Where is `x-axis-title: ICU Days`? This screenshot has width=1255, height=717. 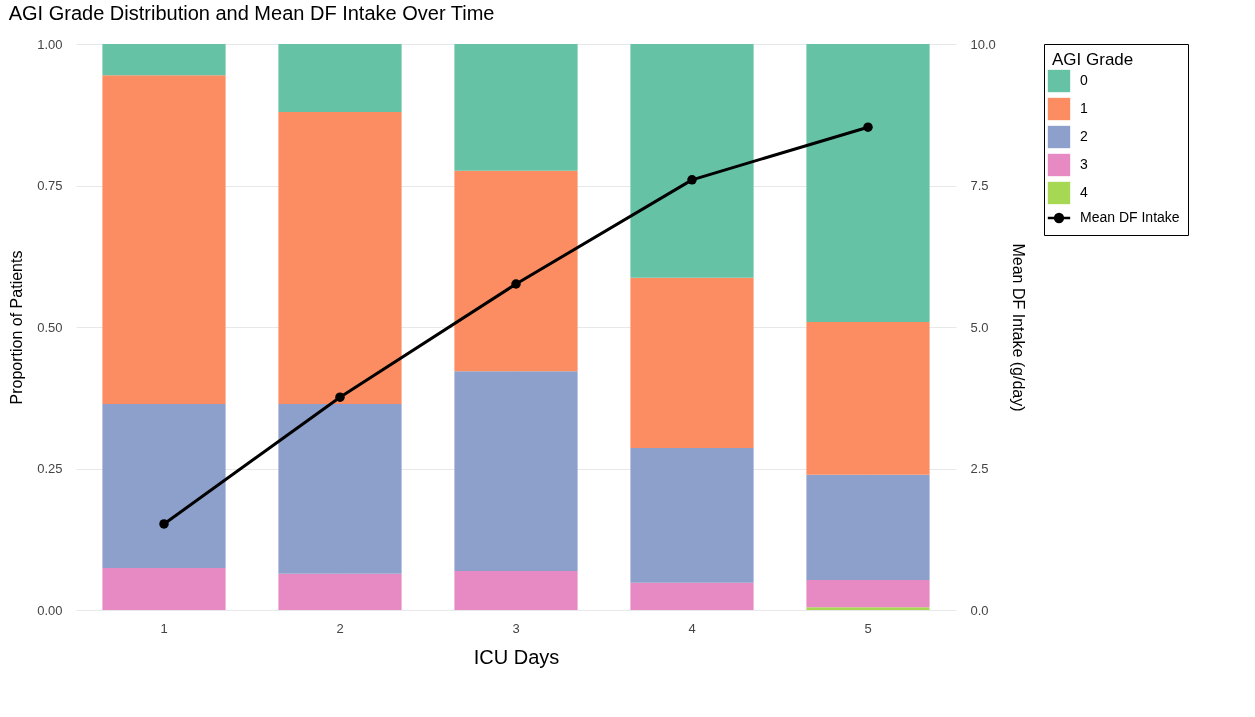 x-axis-title: ICU Days is located at coordinates (516, 656).